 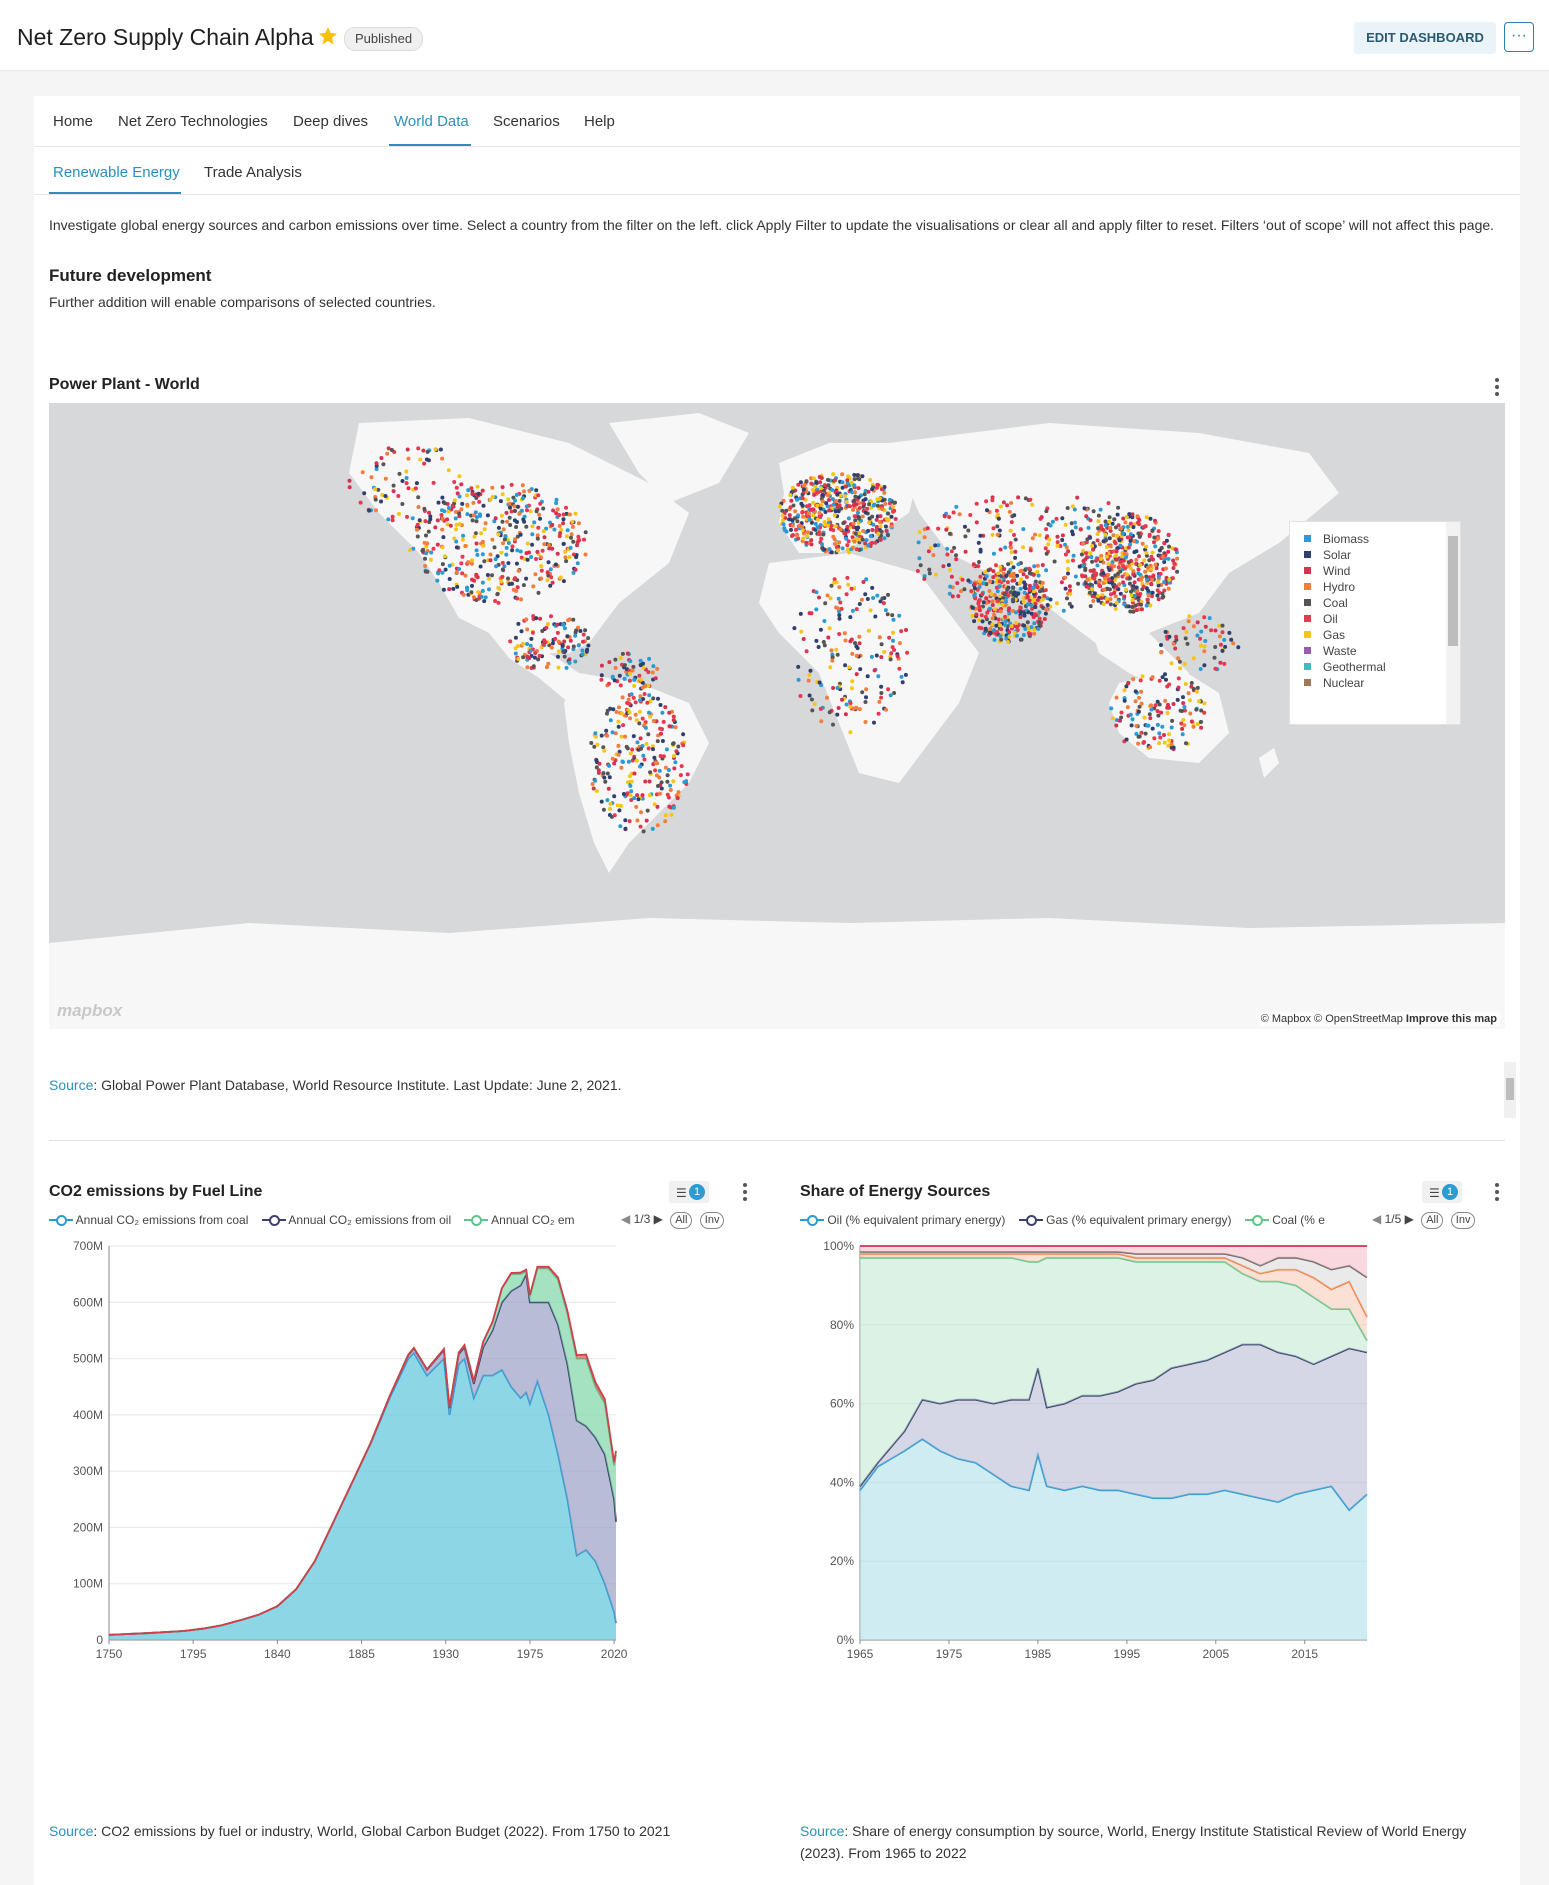 What do you see at coordinates (1497, 388) in the screenshot?
I see `map-menu-icon` at bounding box center [1497, 388].